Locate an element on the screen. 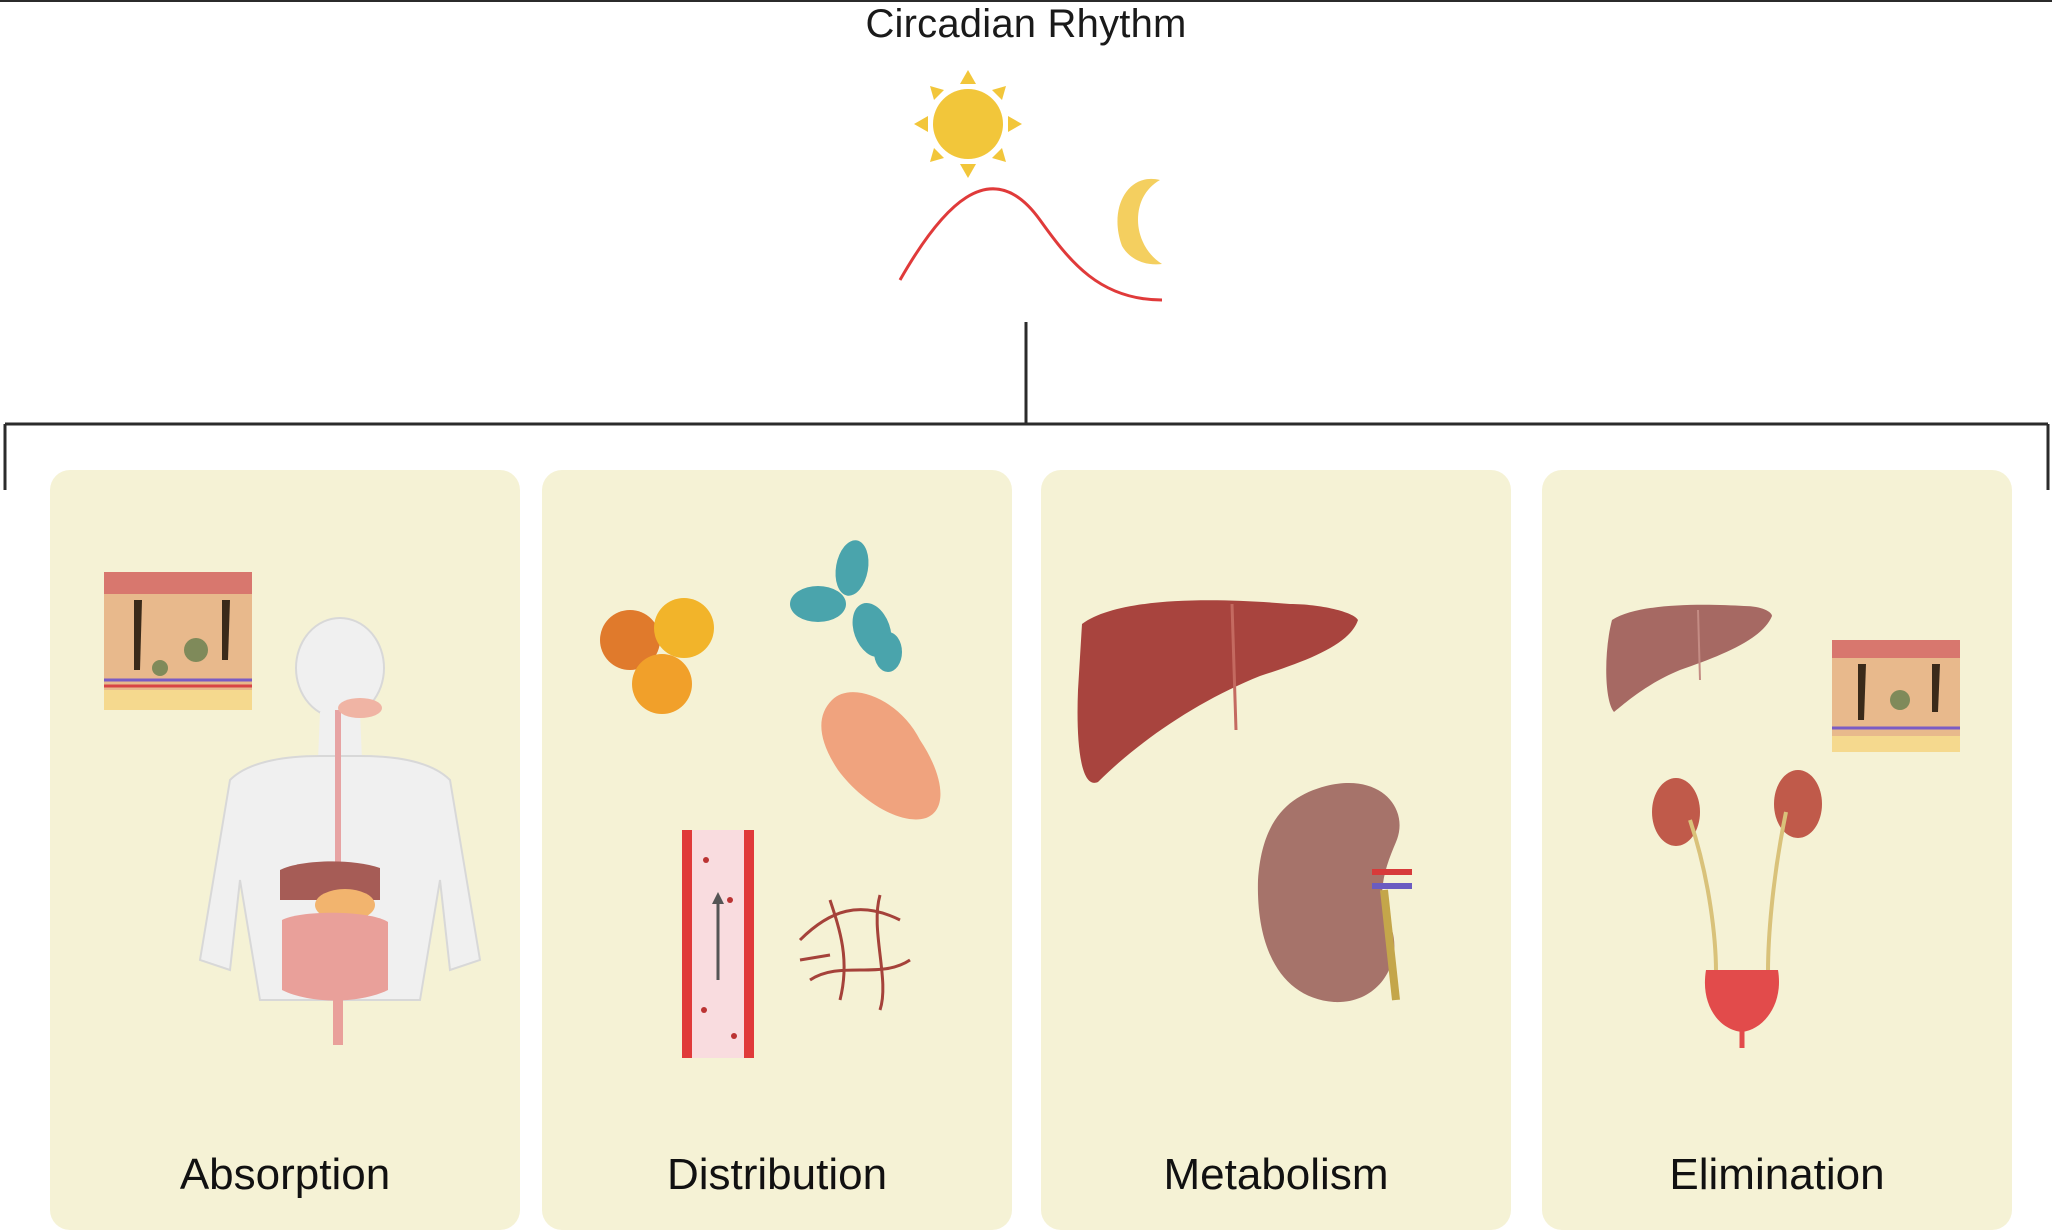 This screenshot has width=2052, height=1231. skin-tissue-small-icon is located at coordinates (1896, 696).